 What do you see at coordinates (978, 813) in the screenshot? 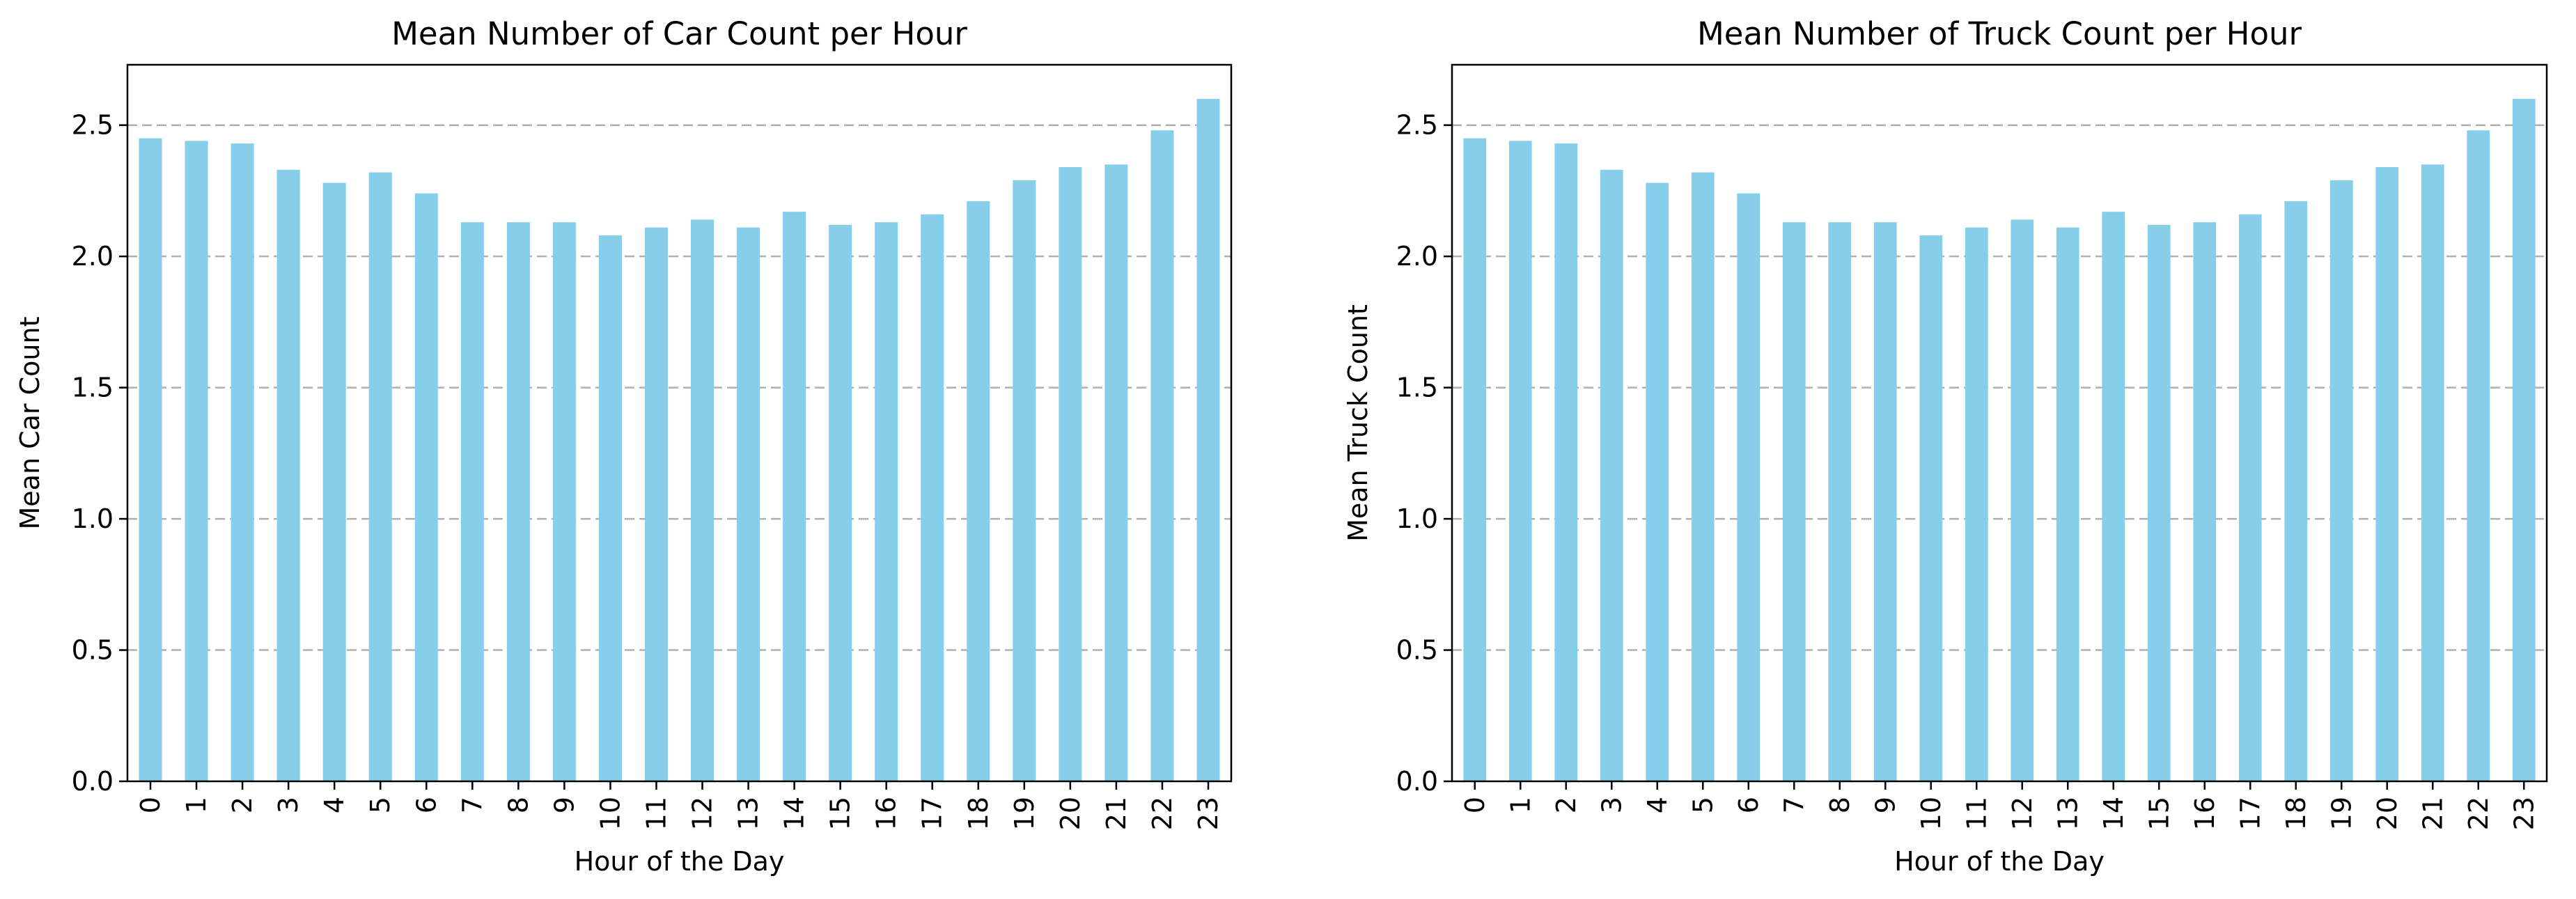
I see `x-tick-label: 18` at bounding box center [978, 813].